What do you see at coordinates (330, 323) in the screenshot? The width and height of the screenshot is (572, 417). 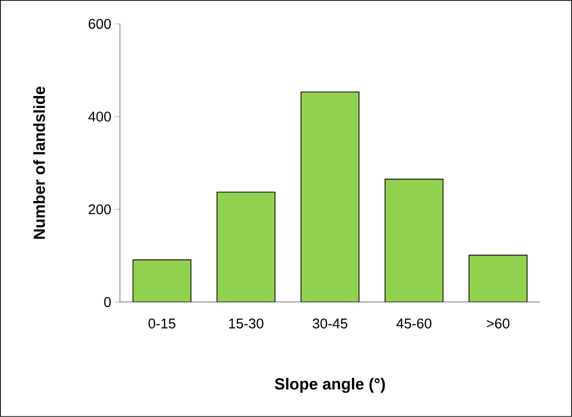 I see `x-tick-label: 30-45` at bounding box center [330, 323].